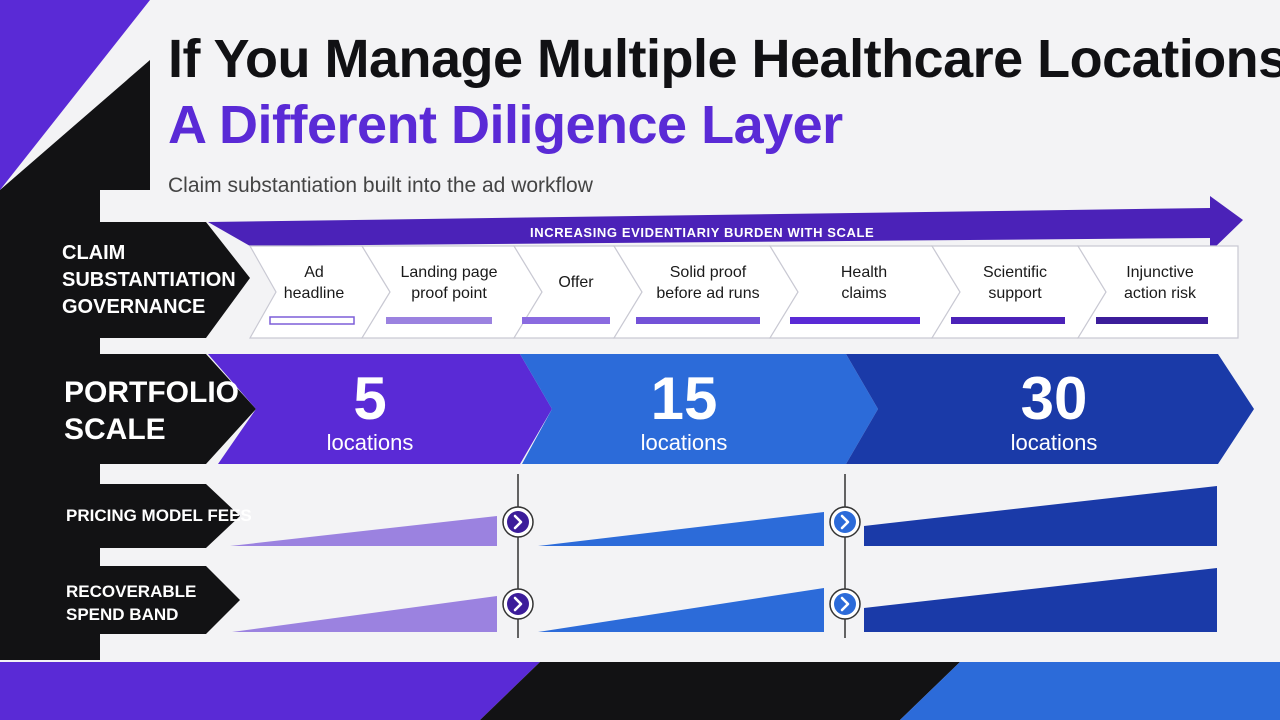 The width and height of the screenshot is (1280, 720). I want to click on step-line: Ad, so click(314, 272).